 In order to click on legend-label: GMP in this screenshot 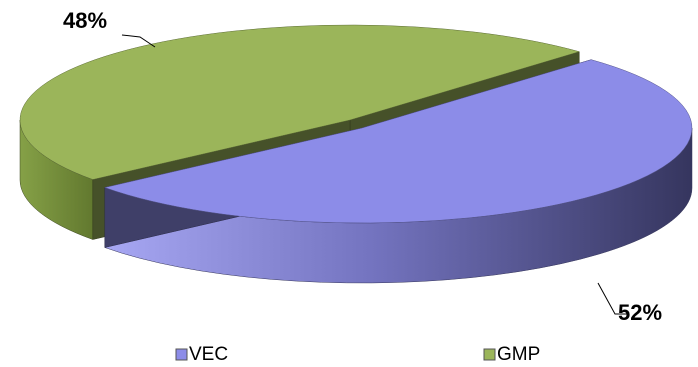, I will do `click(518, 354)`.